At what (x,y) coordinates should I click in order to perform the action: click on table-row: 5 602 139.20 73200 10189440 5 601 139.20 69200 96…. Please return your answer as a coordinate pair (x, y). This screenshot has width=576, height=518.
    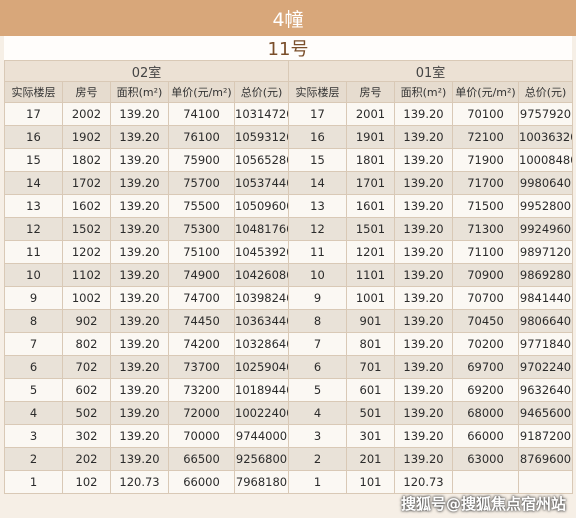
    Looking at the image, I should click on (288, 390).